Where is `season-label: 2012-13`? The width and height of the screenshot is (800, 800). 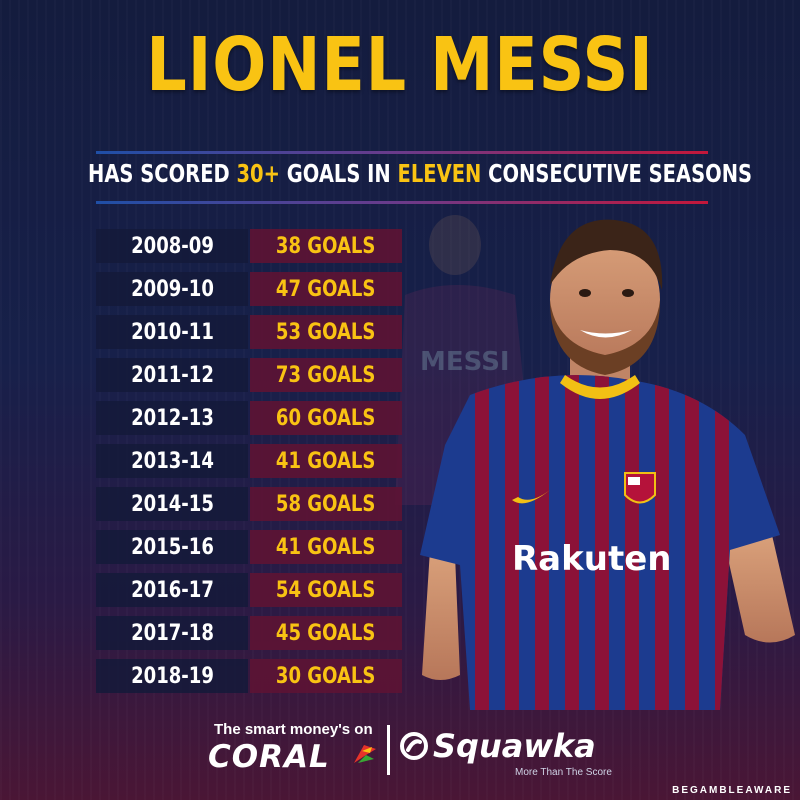
season-label: 2012-13 is located at coordinates (172, 418).